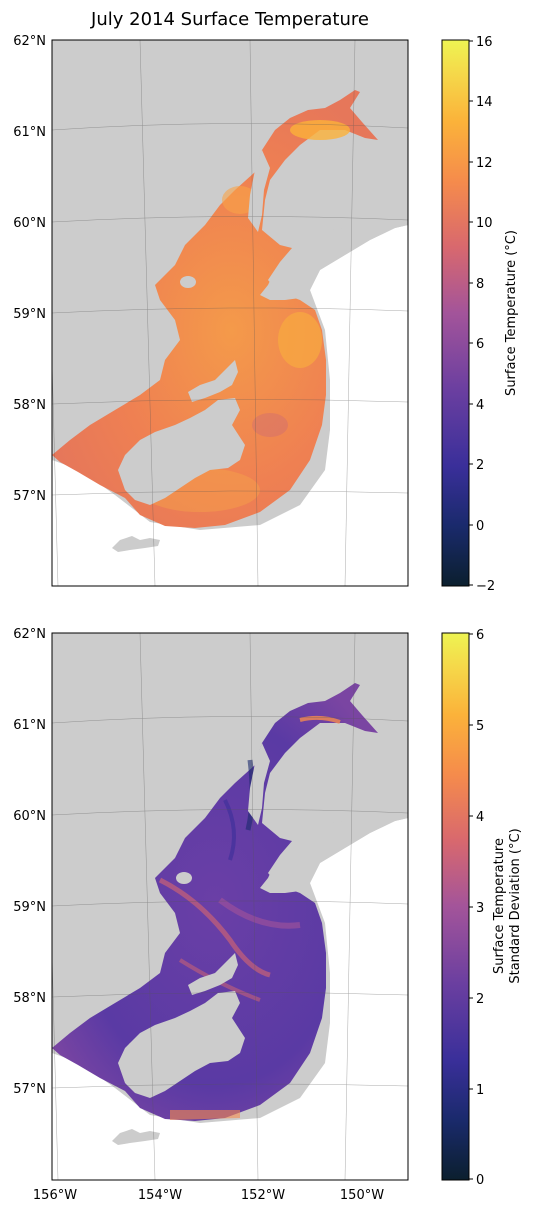  Describe the element at coordinates (55, 1195) in the screenshot. I see `lon-label: 156°W` at that location.